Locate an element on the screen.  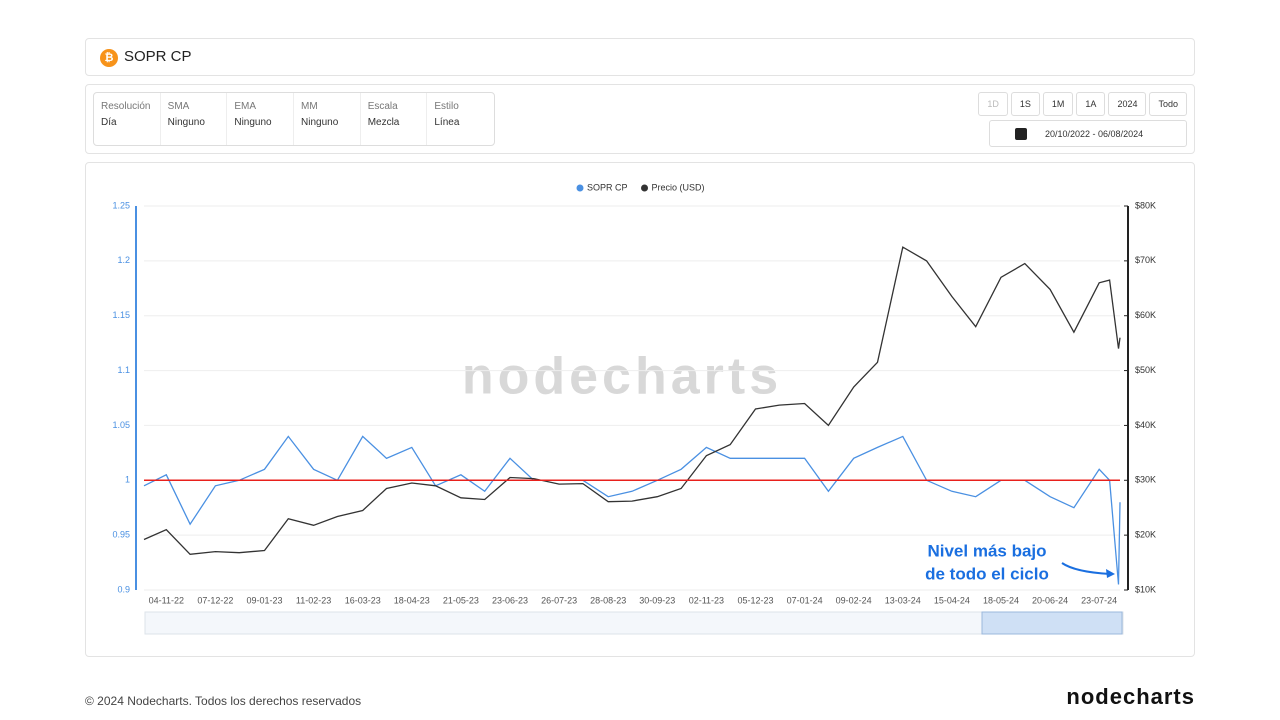
y-tick-label: 1 is located at coordinates (127, 480).